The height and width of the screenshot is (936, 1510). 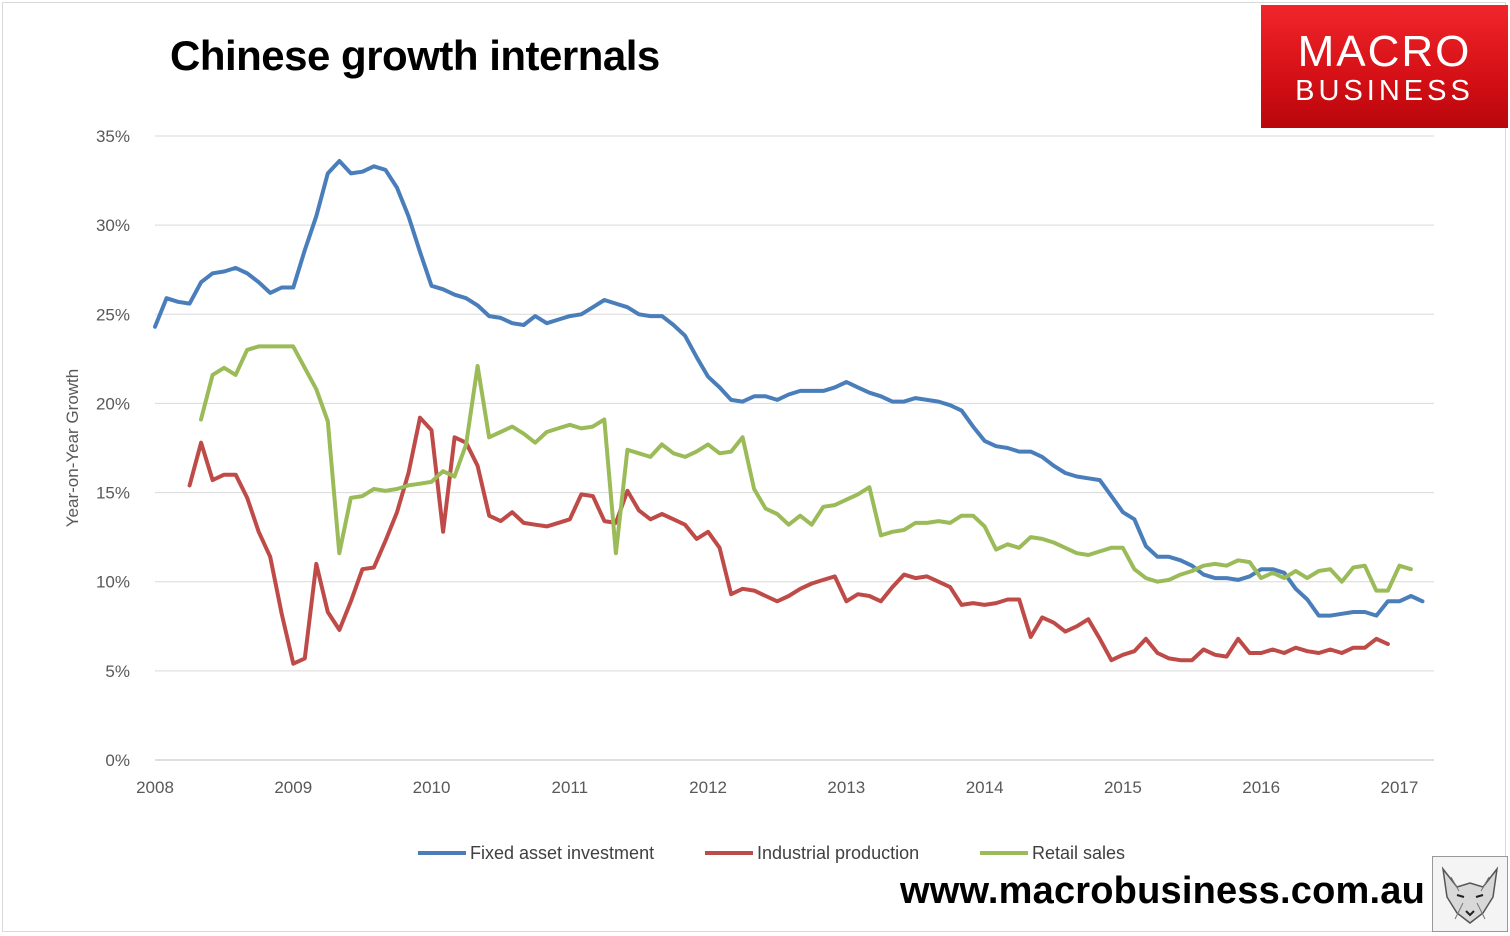 I want to click on legend-label: Retail sales, so click(x=1078, y=853).